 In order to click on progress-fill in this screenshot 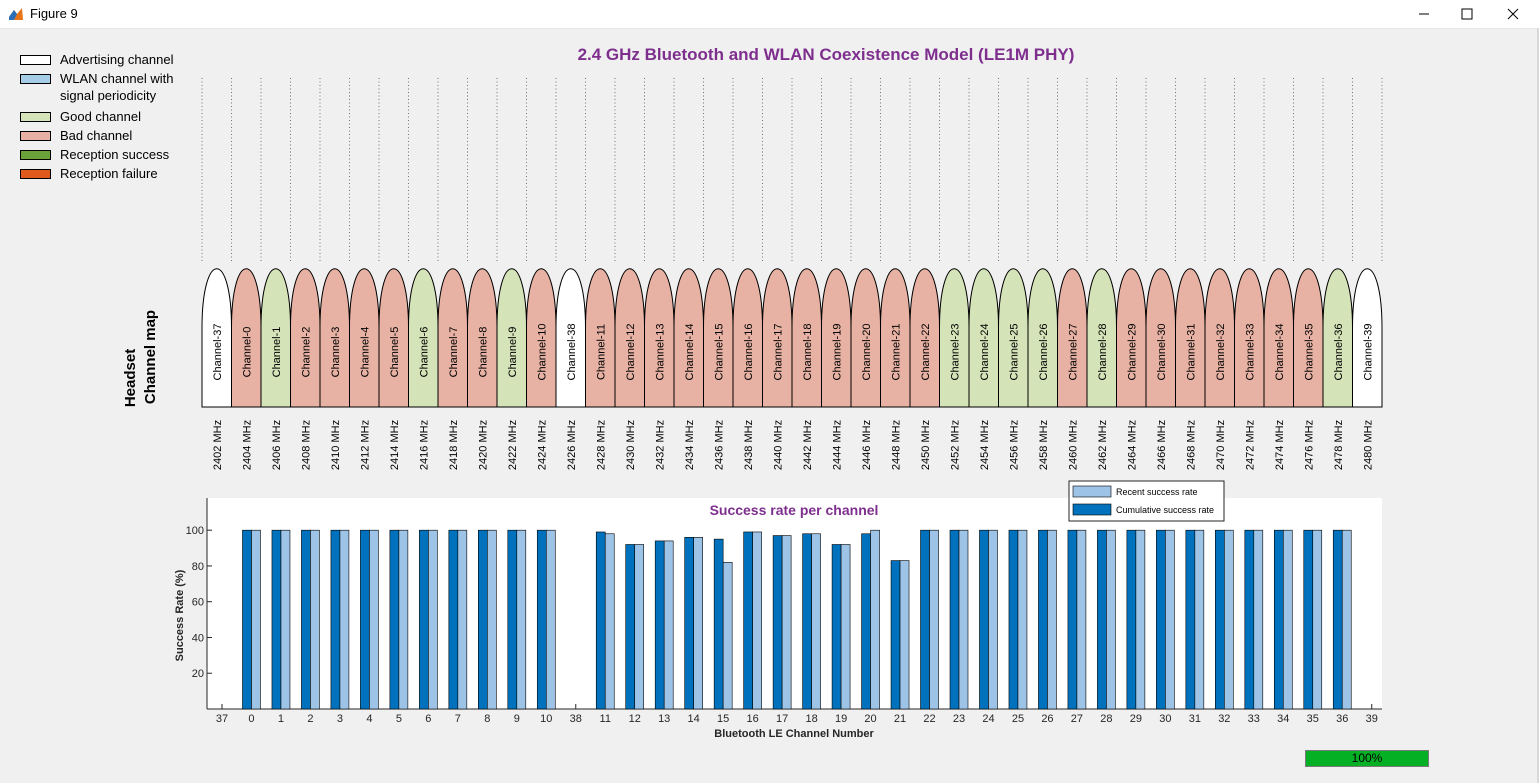, I will do `click(1367, 758)`.